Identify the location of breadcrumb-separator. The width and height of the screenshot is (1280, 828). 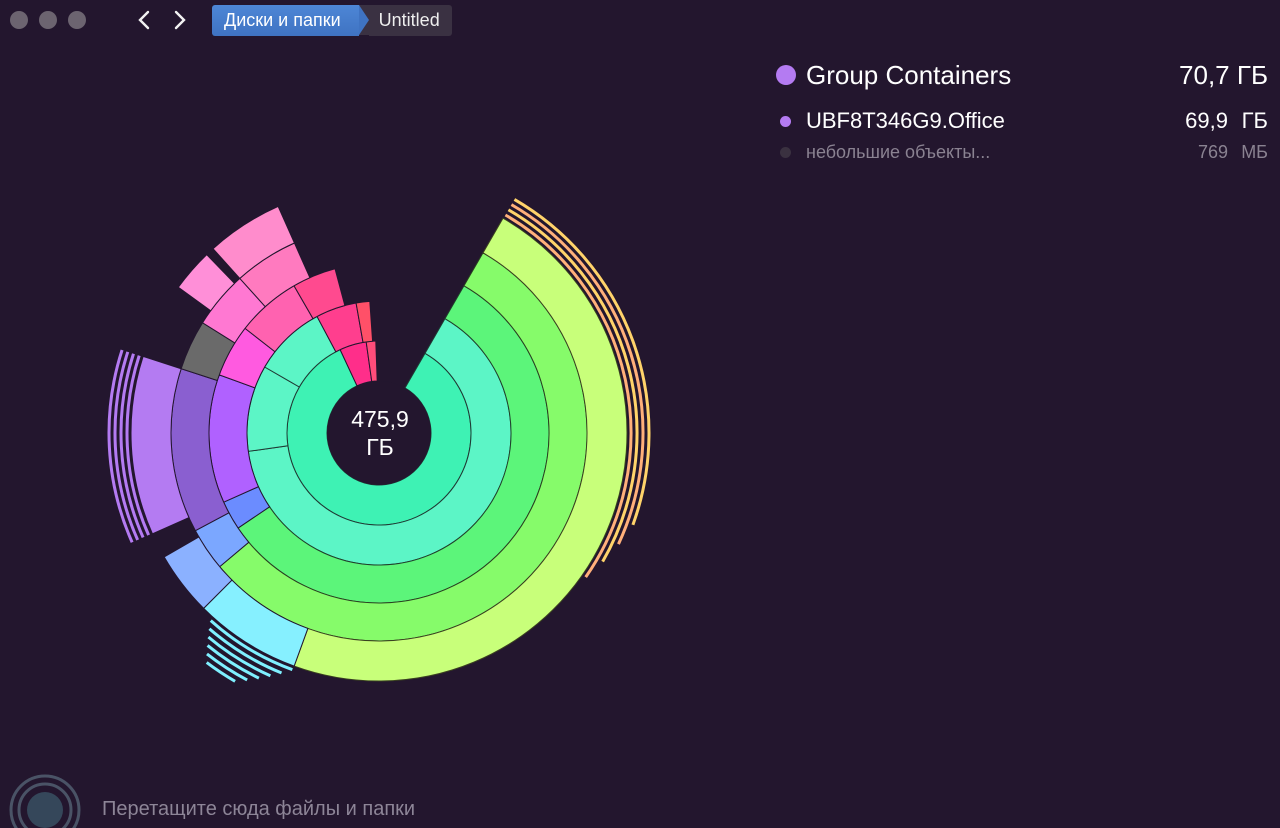
(363, 20).